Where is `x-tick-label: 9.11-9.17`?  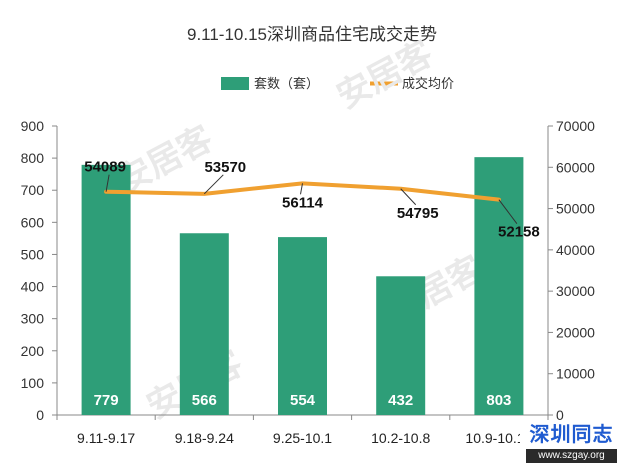
x-tick-label: 9.11-9.17 is located at coordinates (106, 438).